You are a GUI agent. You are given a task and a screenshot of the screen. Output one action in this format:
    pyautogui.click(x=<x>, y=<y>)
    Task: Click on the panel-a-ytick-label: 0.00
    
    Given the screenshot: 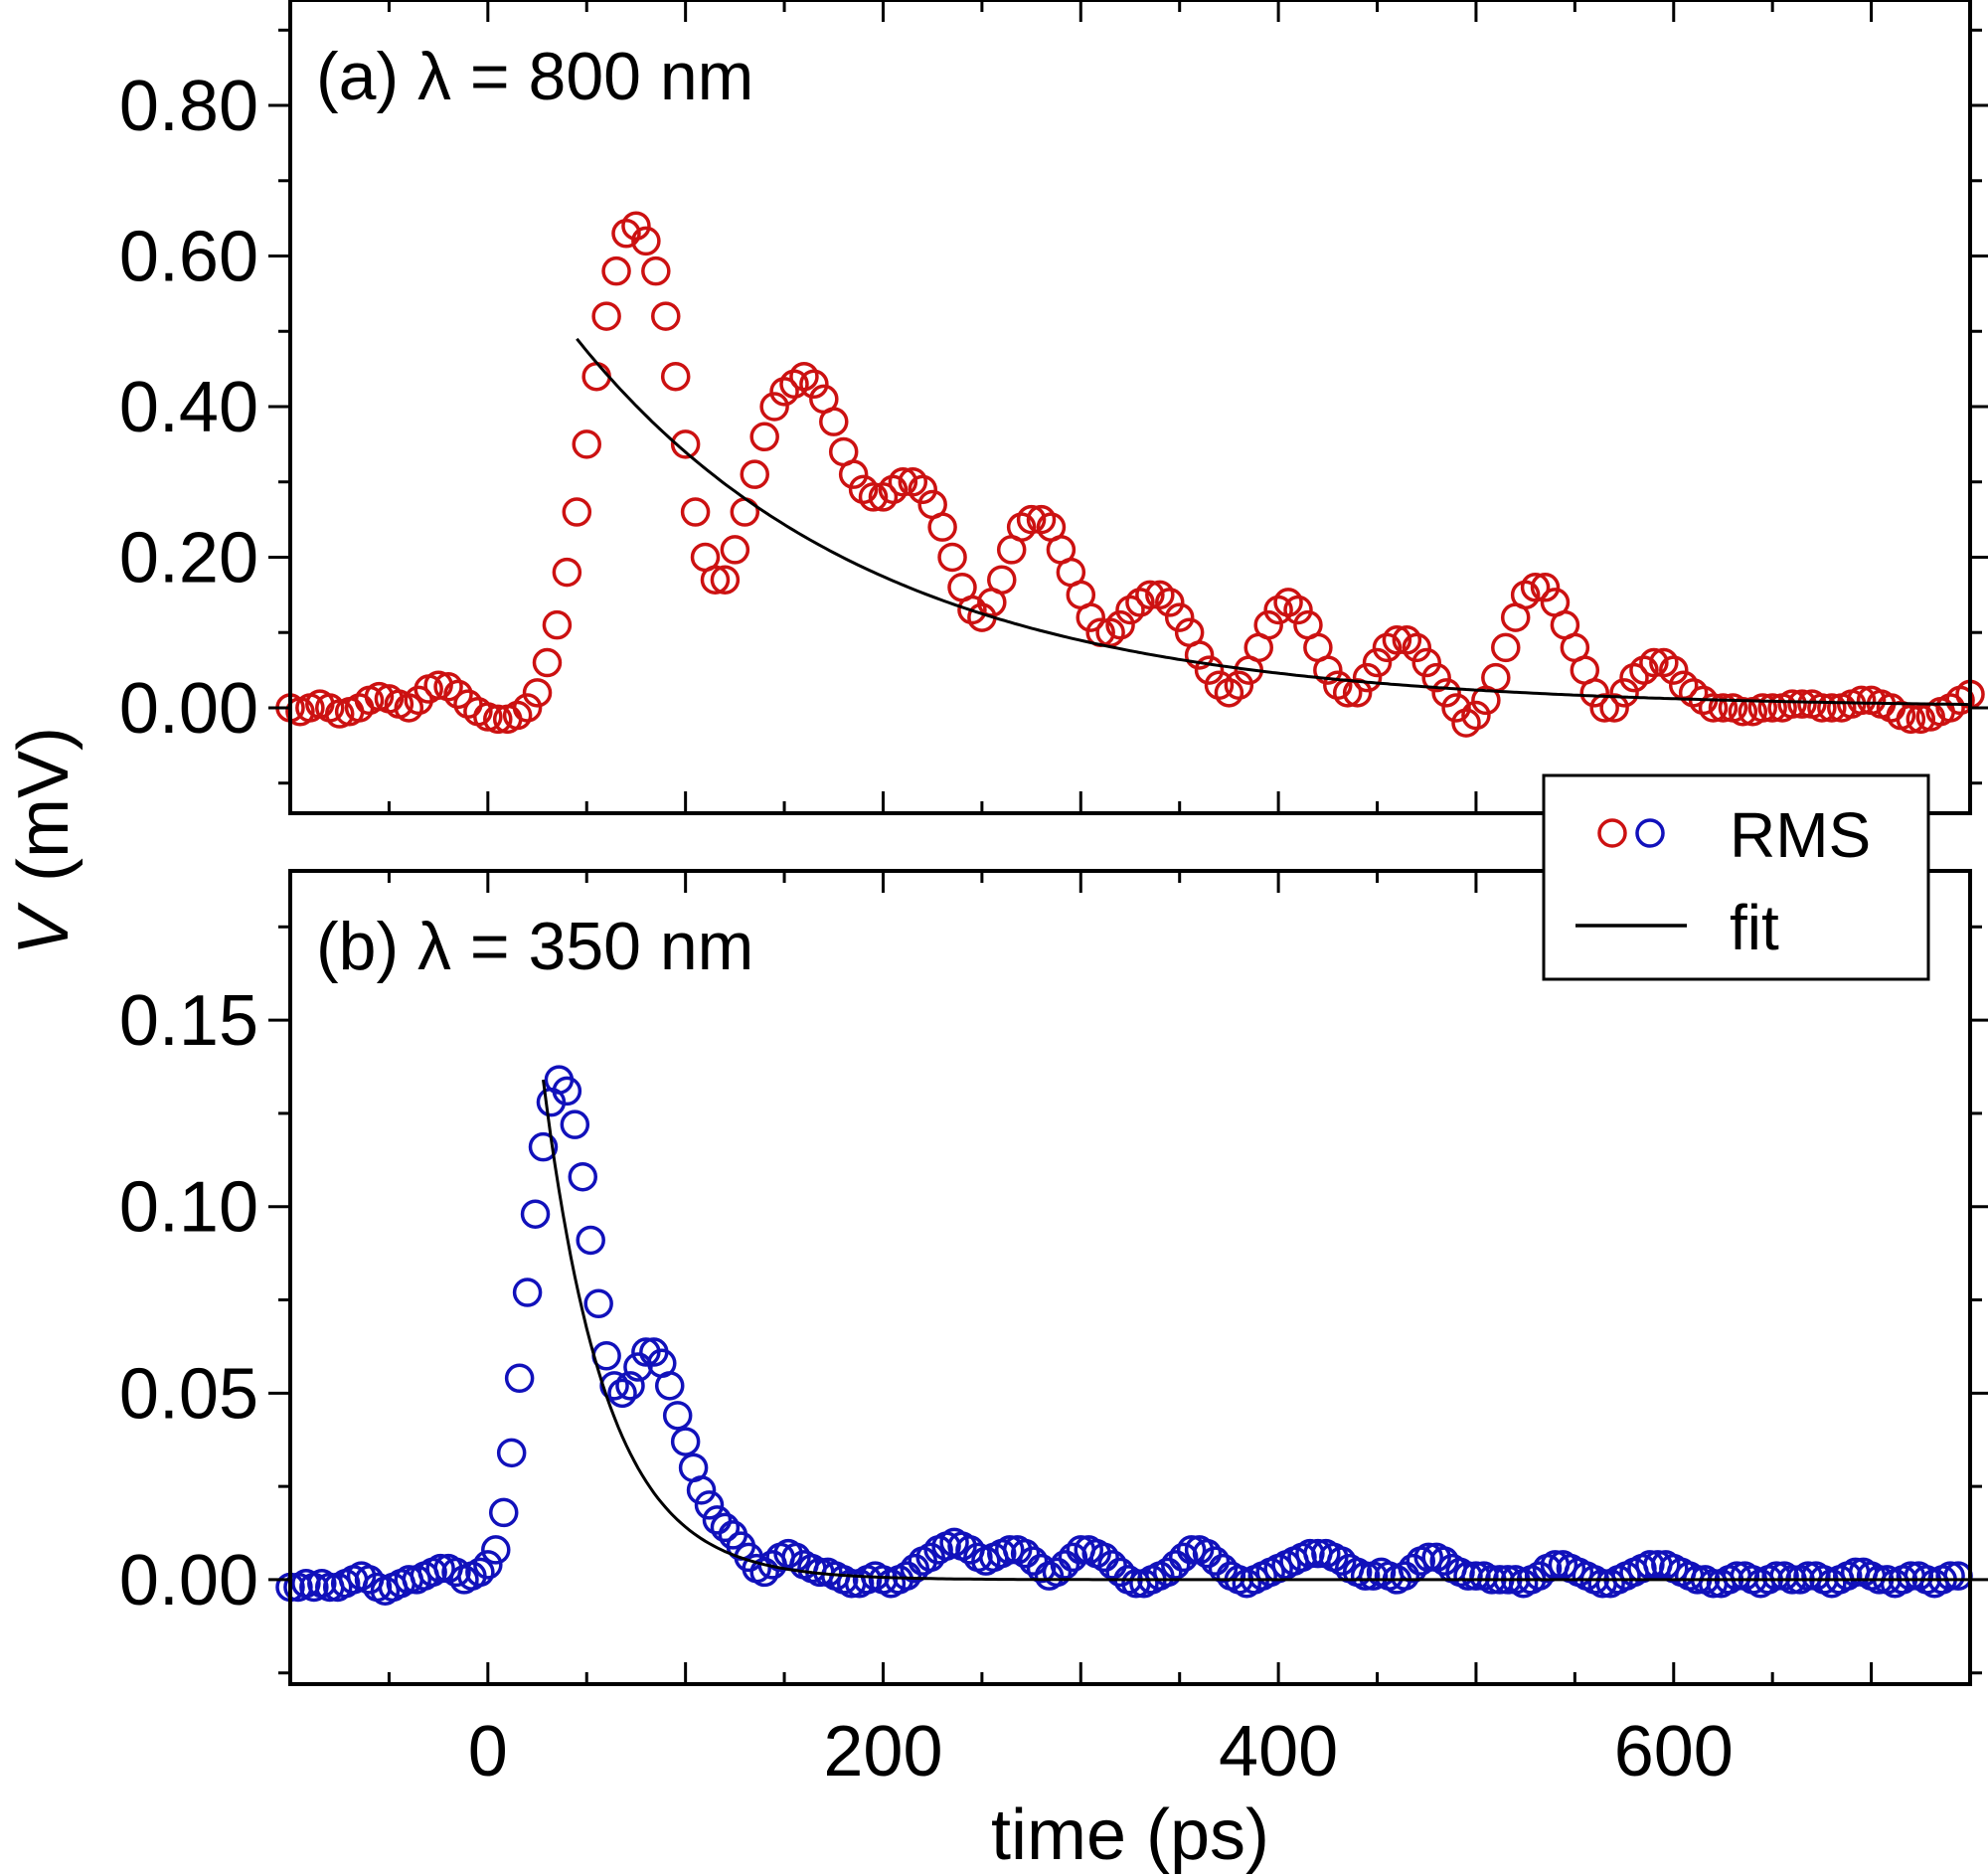 What is the action you would take?
    pyautogui.click(x=188, y=709)
    